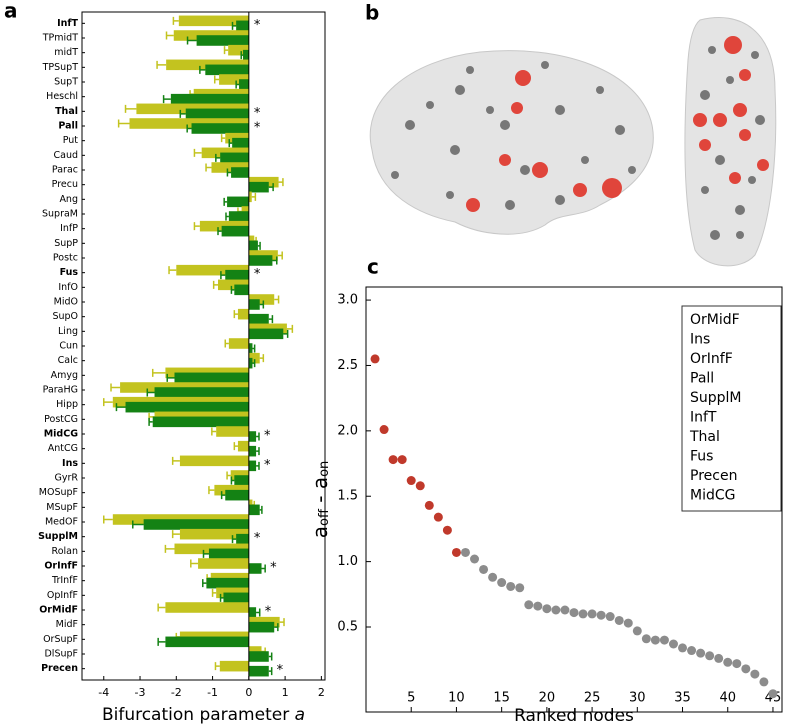 The height and width of the screenshot is (725, 787). What do you see at coordinates (347, 627) in the screenshot?
I see `y-tick-label: 0.5` at bounding box center [347, 627].